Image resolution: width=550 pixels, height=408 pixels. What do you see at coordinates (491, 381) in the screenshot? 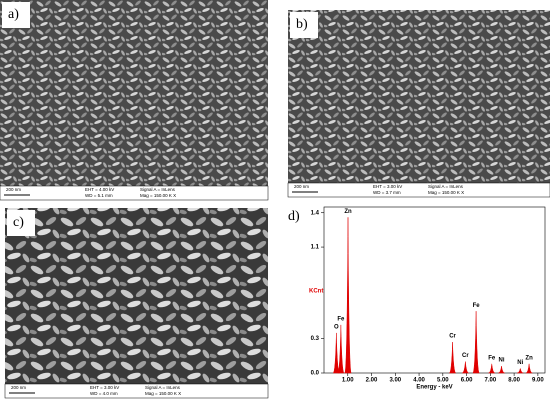
I see `x-tick-label: 7.00` at bounding box center [491, 381].